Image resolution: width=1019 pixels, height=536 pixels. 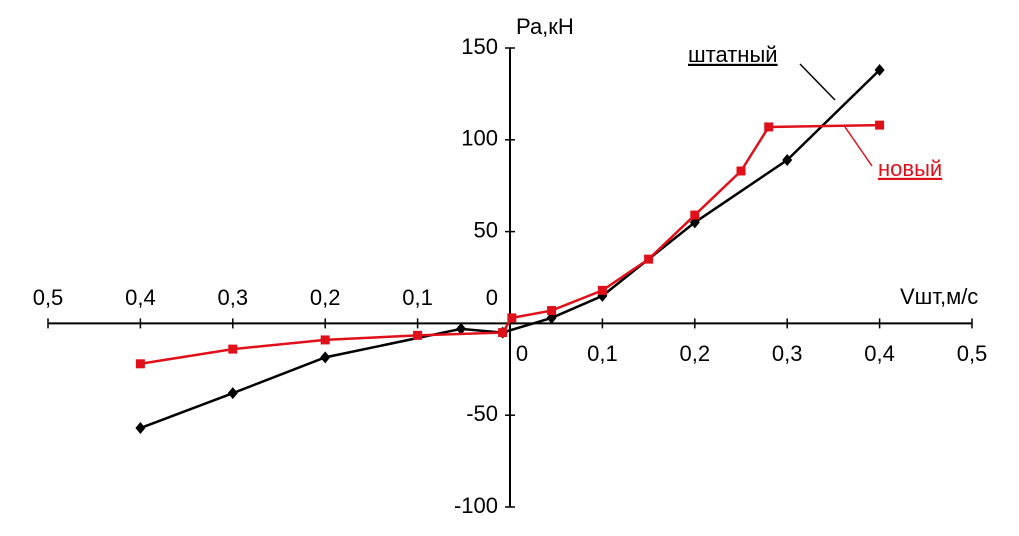 I want to click on y-axis-label: Ра,кН, so click(x=545, y=26).